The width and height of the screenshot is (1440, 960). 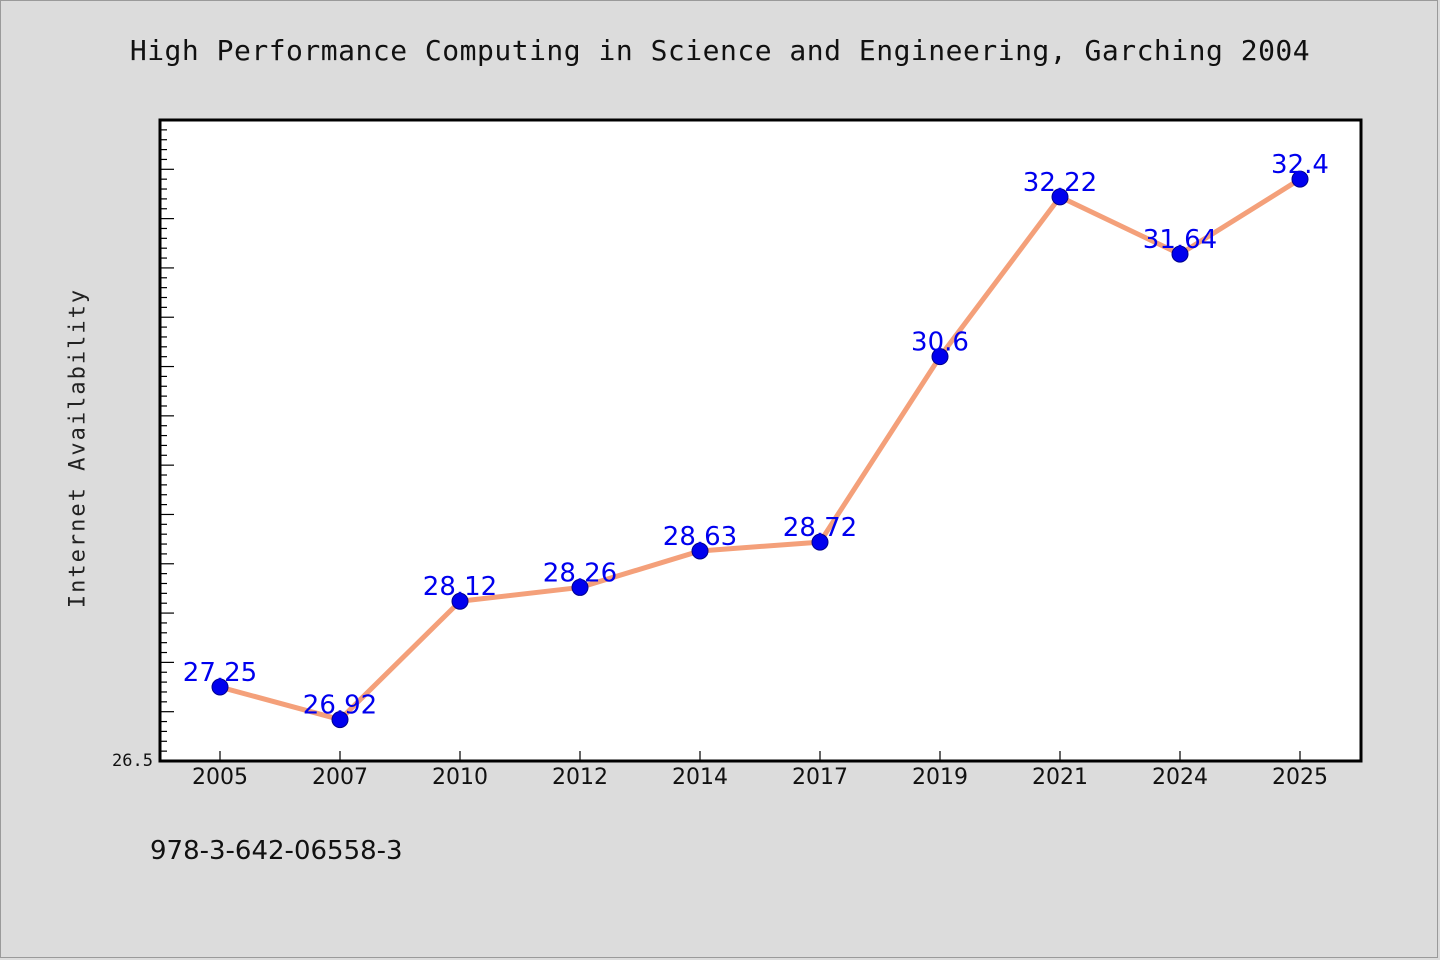 What do you see at coordinates (132, 761) in the screenshot?
I see `y-tick-label: 26.5` at bounding box center [132, 761].